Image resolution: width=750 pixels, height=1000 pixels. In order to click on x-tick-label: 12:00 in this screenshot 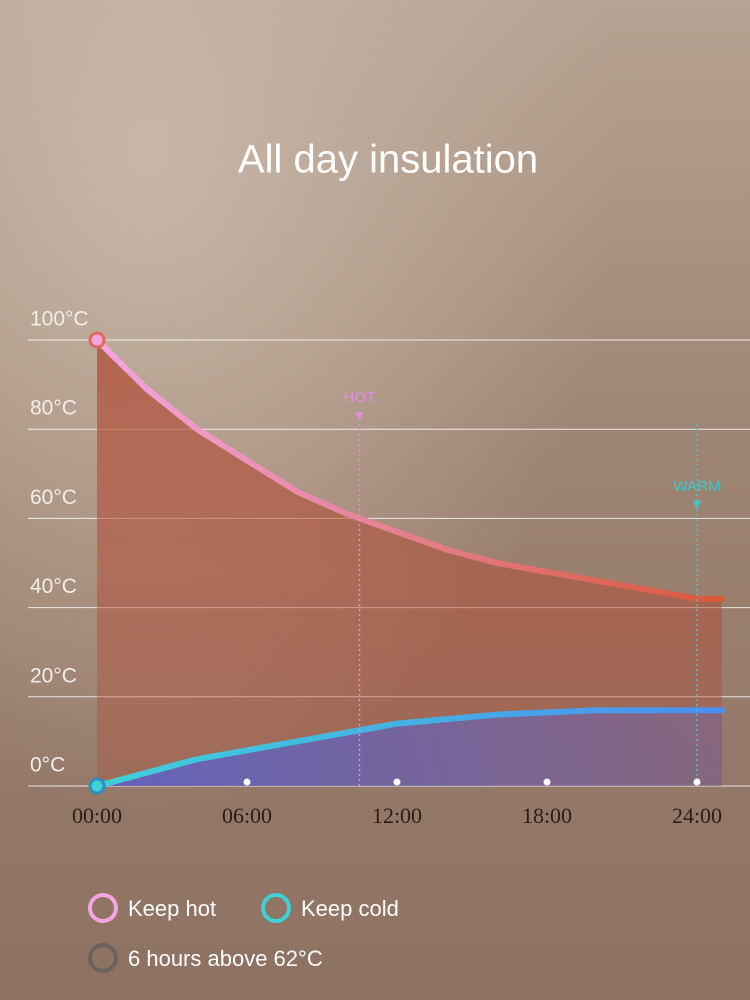, I will do `click(397, 815)`.